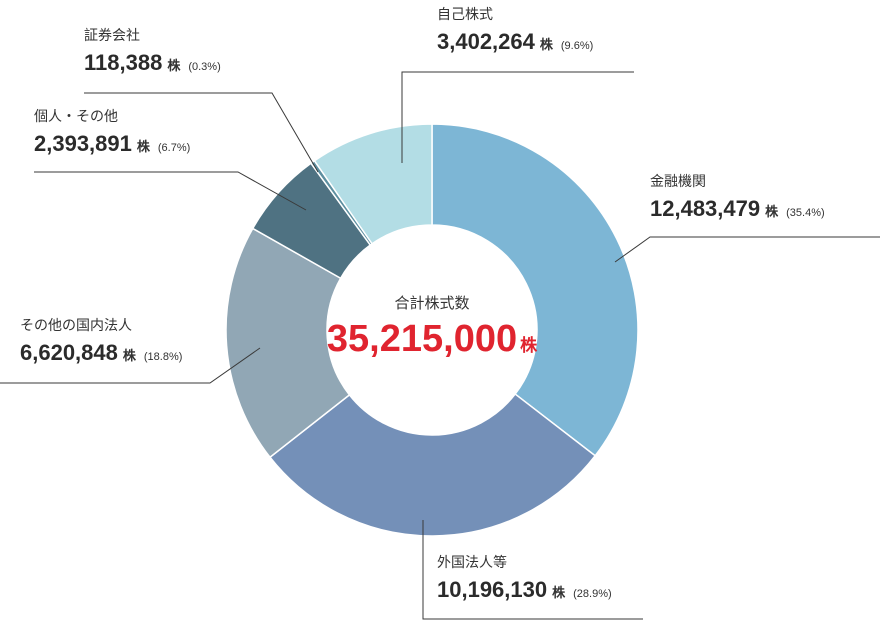  I want to click on label-individual: 個人・その他 2,393,891 株 (6.7%), so click(112, 134).